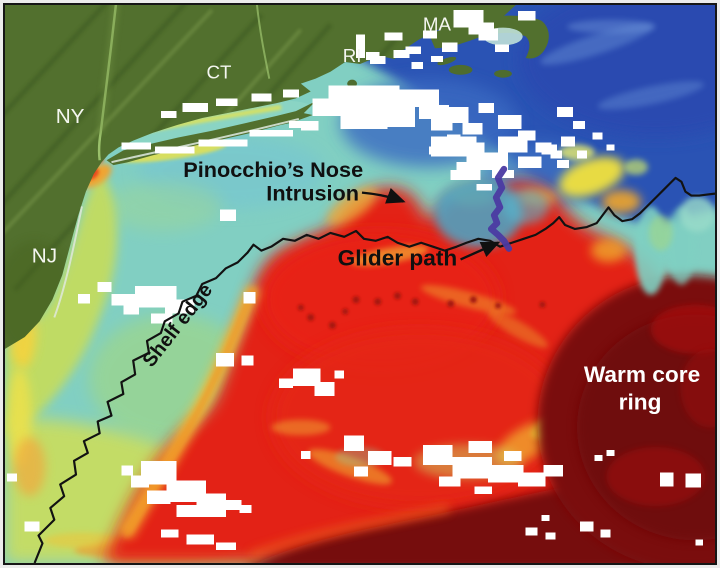 Image resolution: width=720 pixels, height=568 pixels. Describe the element at coordinates (273, 169) in the screenshot. I see `annotation-pinocchios-nose-line1: Pinocchio’s Nose` at that location.